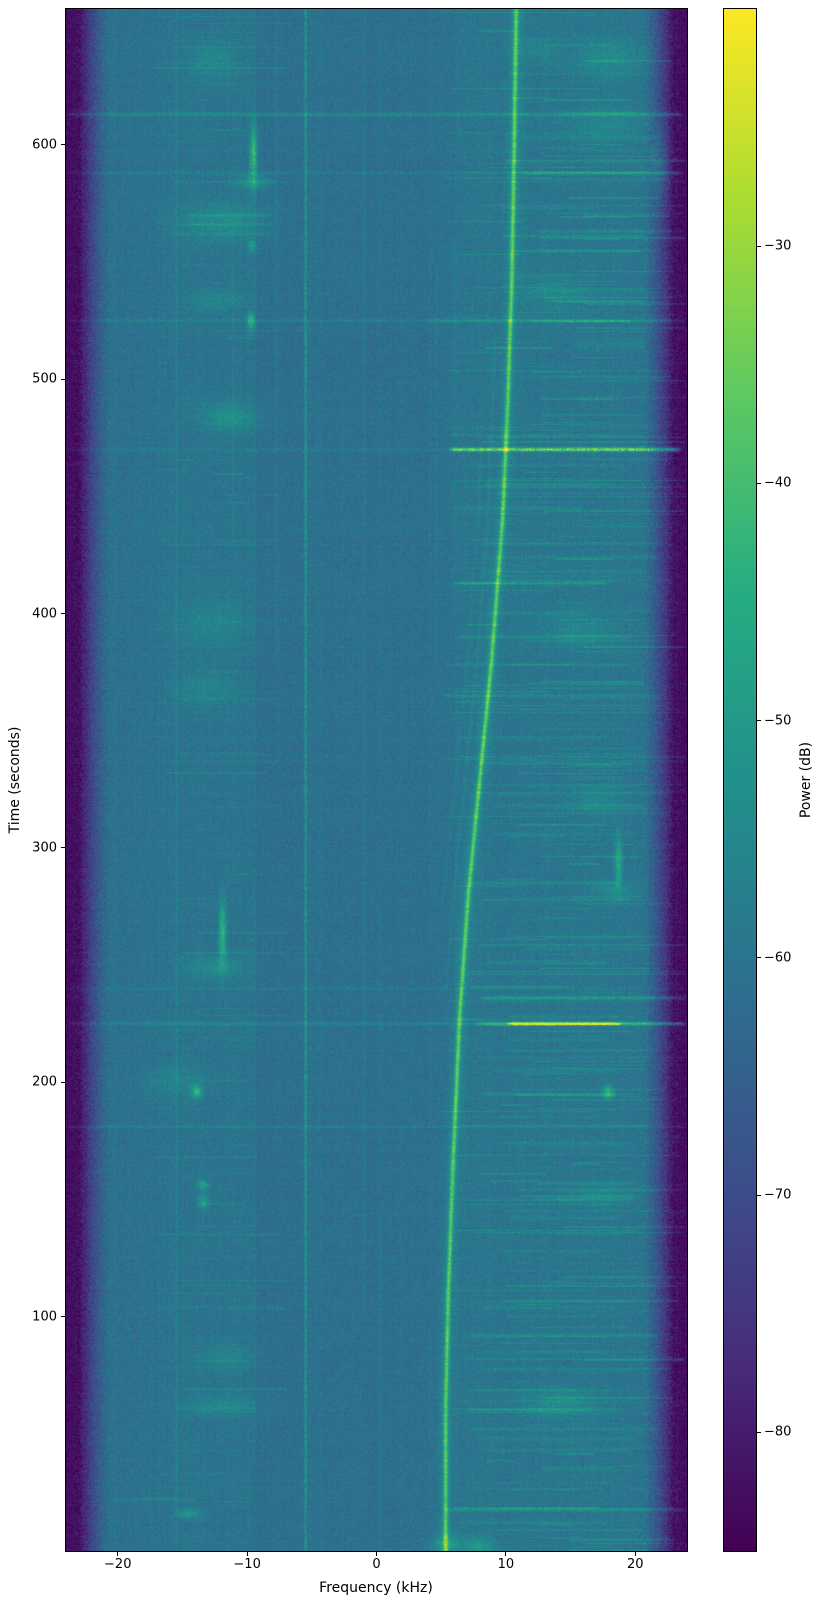 Image resolution: width=823 pixels, height=1603 pixels. I want to click on y-tick-100-label: 100, so click(44, 1317).